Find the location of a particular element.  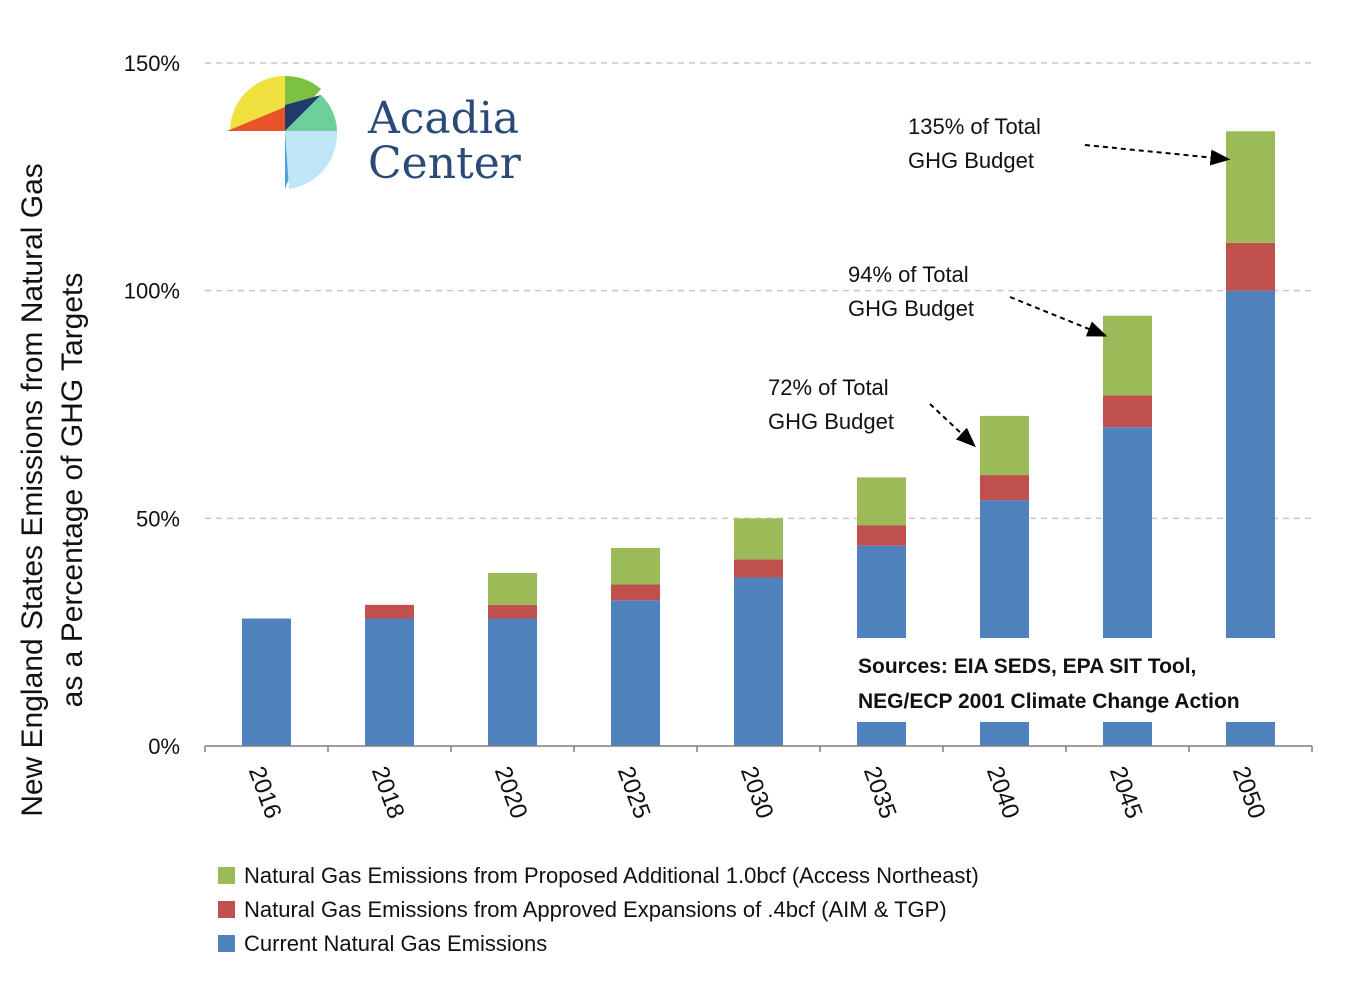

sources-background is located at coordinates (1080, 680).